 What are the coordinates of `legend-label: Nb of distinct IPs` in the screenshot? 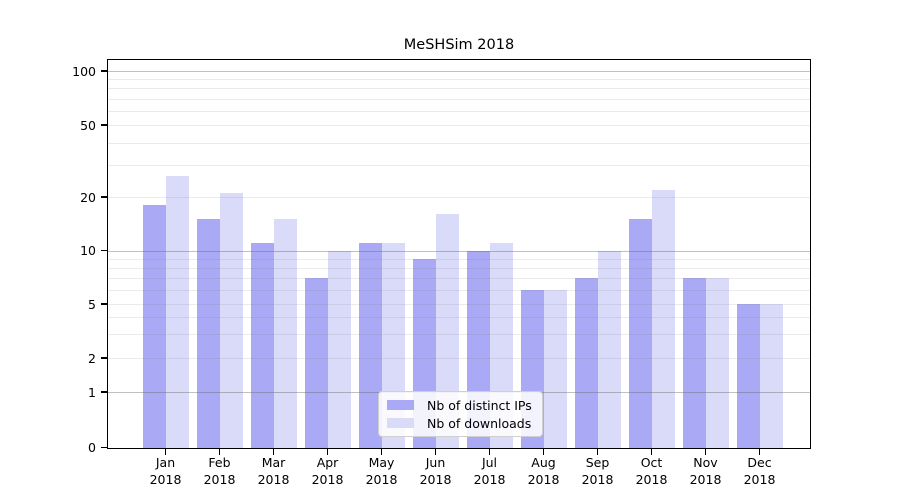 It's located at (479, 405).